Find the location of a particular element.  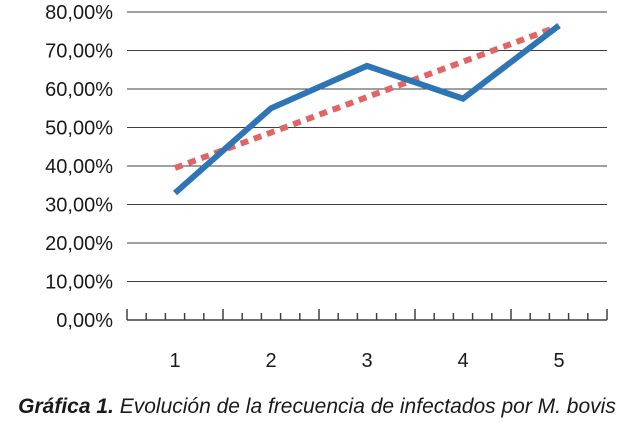

y-tick-label: 70,00% is located at coordinates (79, 52).